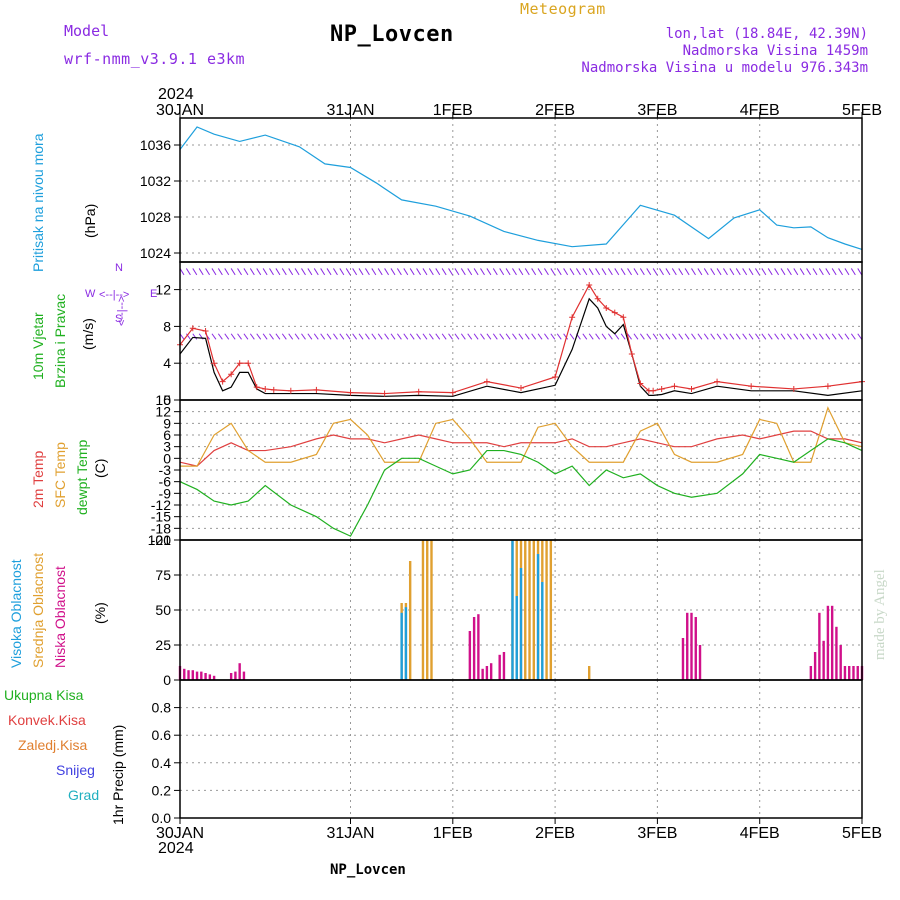  I want to click on date-label-top: 2FEB, so click(555, 110).